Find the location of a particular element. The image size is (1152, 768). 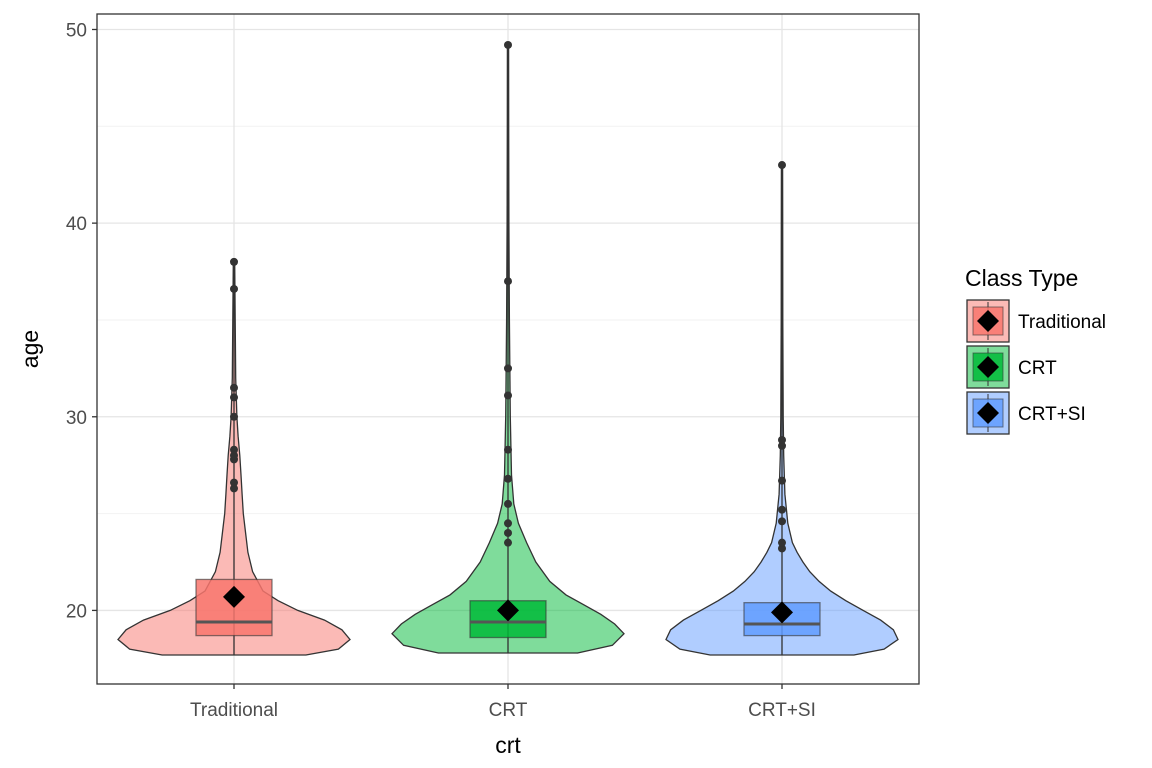

x-axis: Traditional CRT CRT+SI is located at coordinates (503, 702).